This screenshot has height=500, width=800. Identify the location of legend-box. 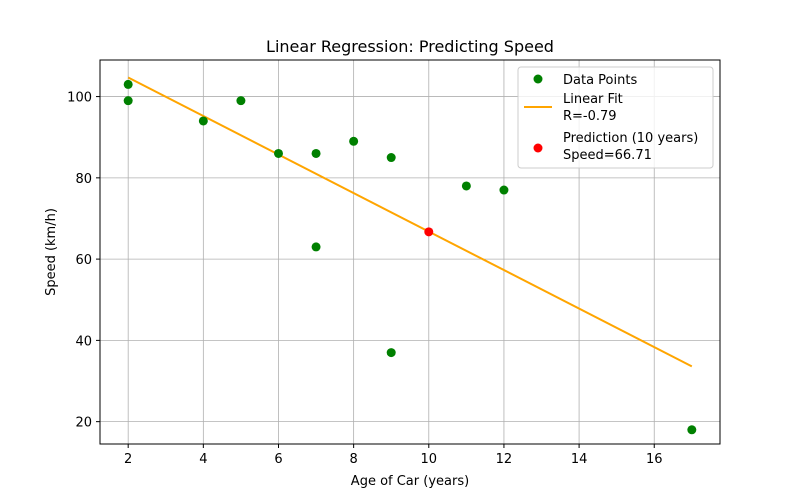
(615, 117).